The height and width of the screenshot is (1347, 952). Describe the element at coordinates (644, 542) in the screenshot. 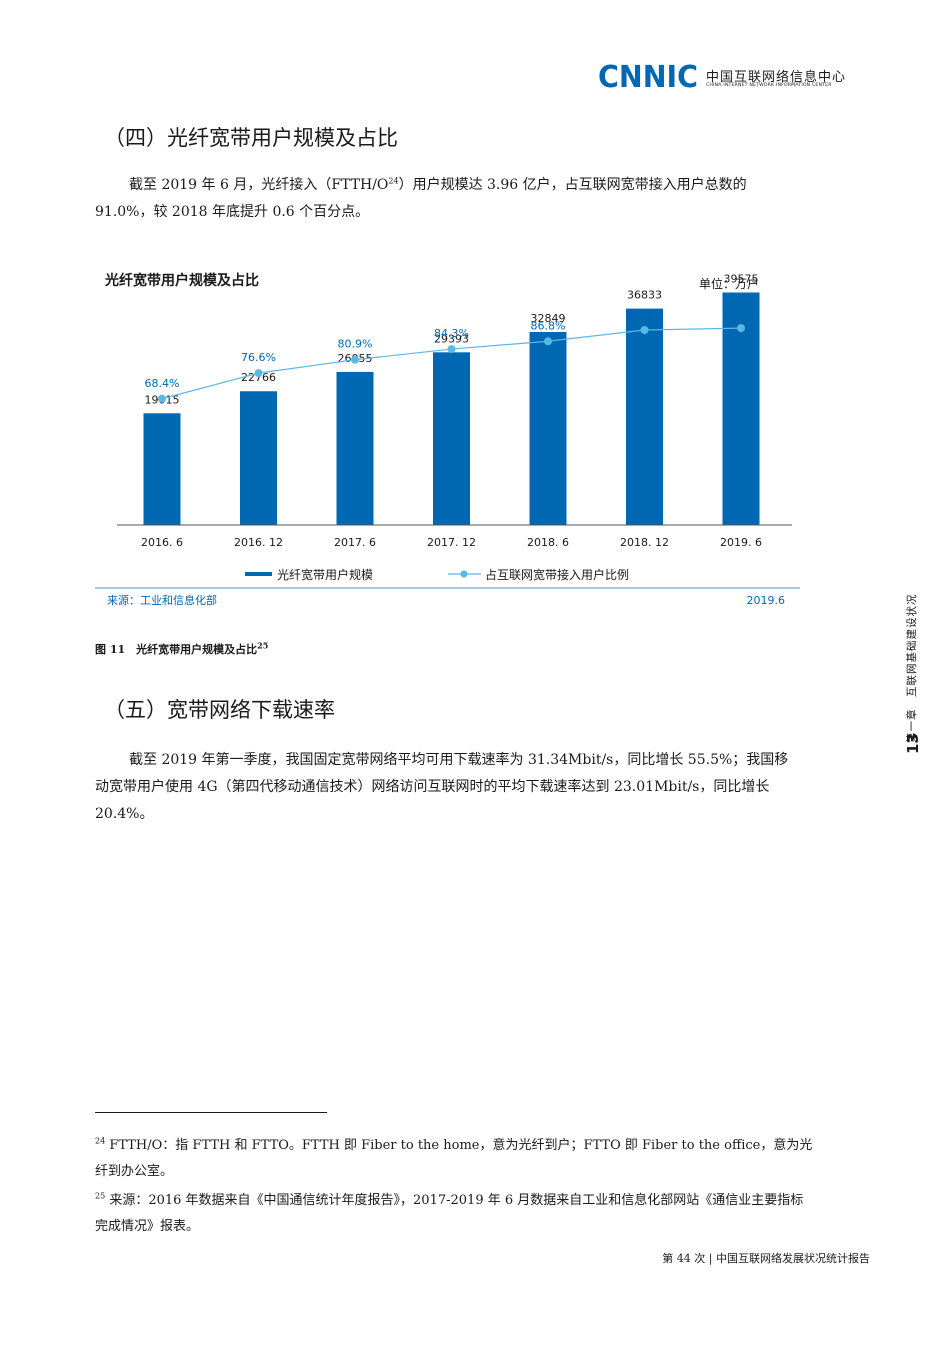

I see `x-tick-label: 2018. 12` at that location.